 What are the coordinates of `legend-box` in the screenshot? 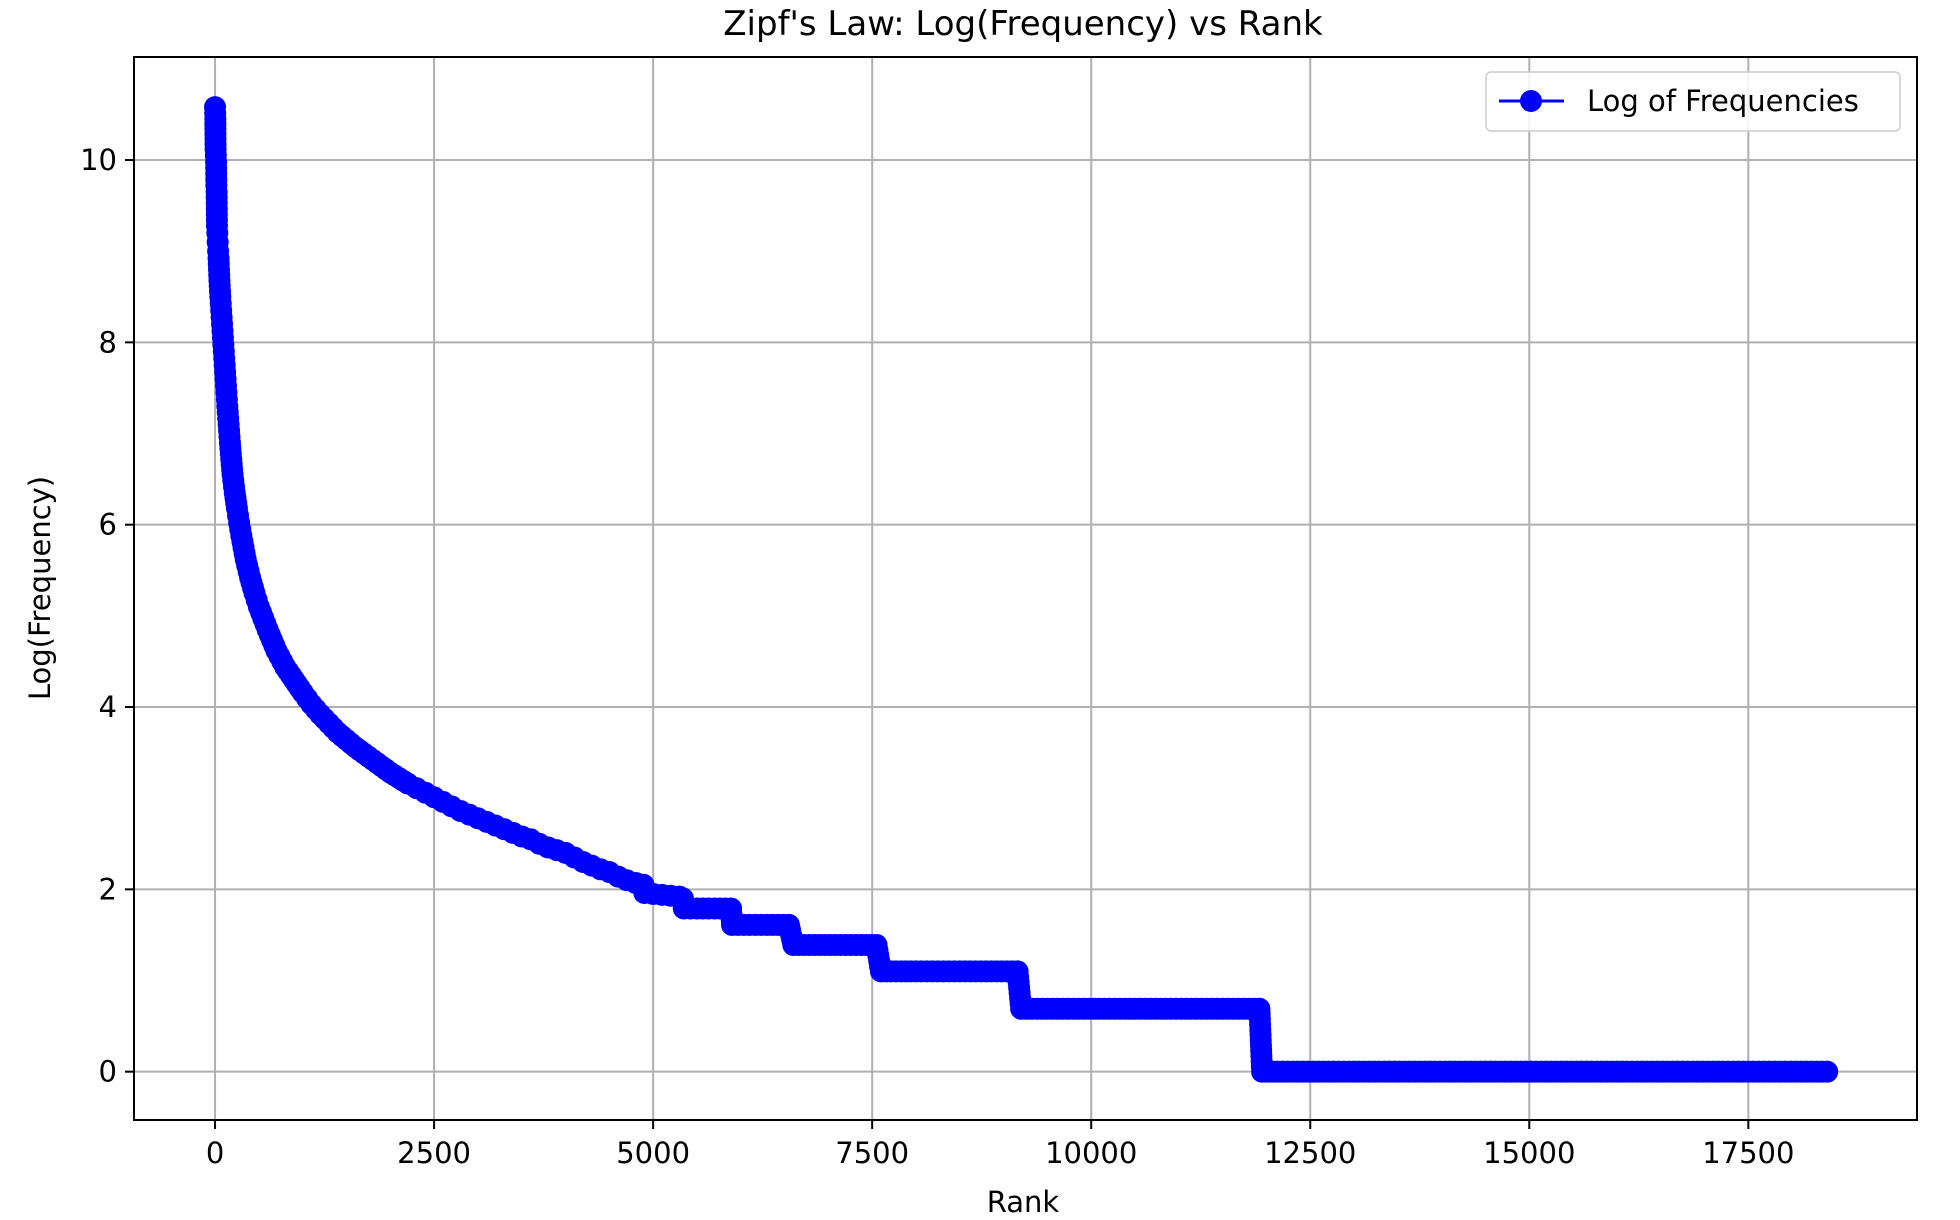 It's located at (1693, 101).